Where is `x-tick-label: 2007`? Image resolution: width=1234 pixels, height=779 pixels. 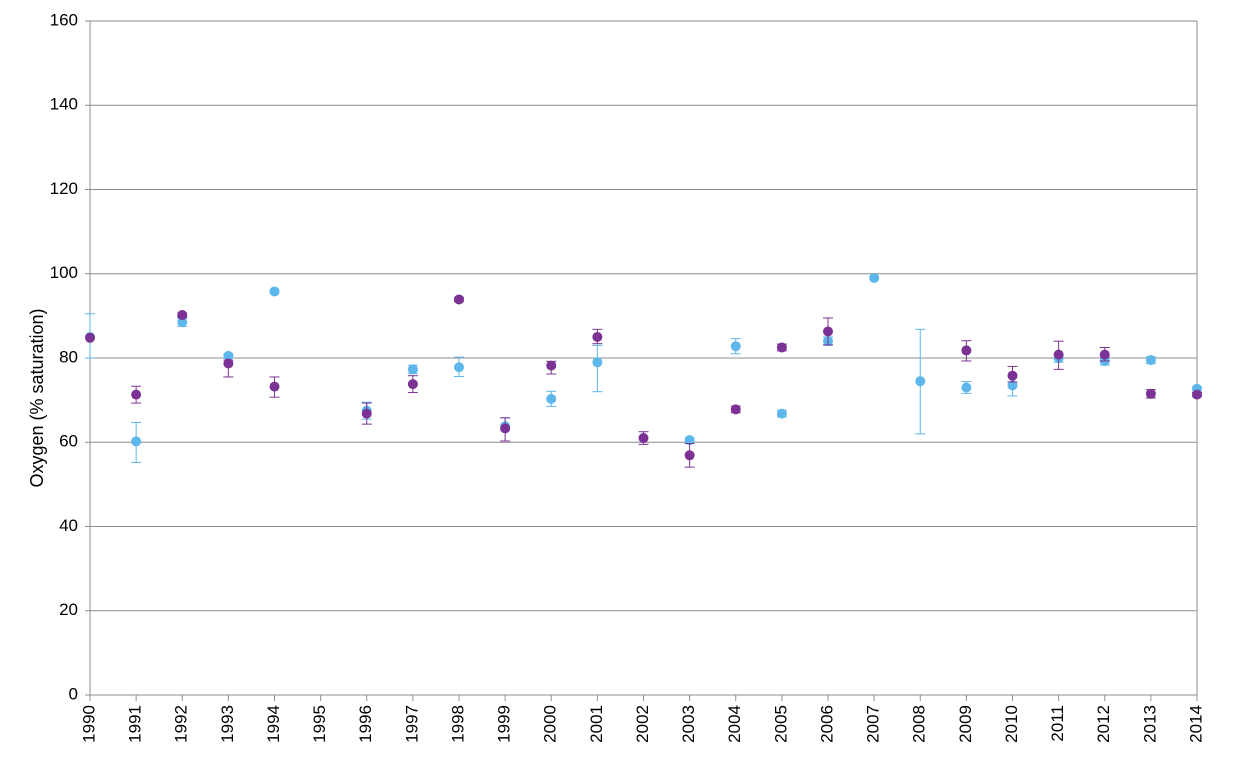
x-tick-label: 2007 is located at coordinates (873, 724).